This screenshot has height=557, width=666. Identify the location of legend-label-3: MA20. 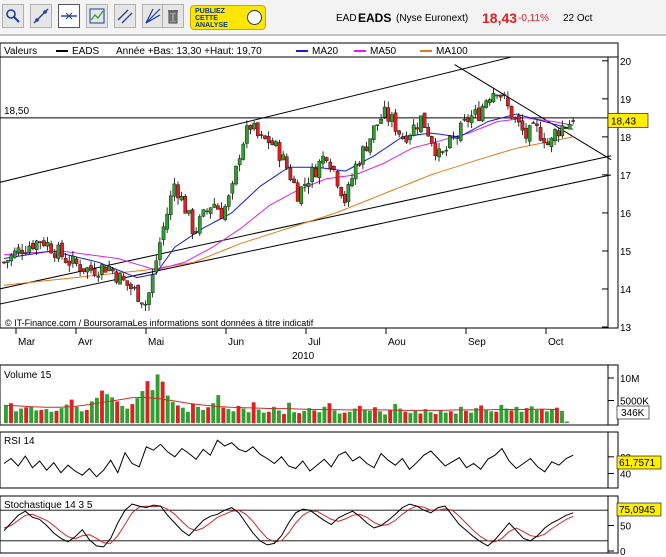
(325, 51).